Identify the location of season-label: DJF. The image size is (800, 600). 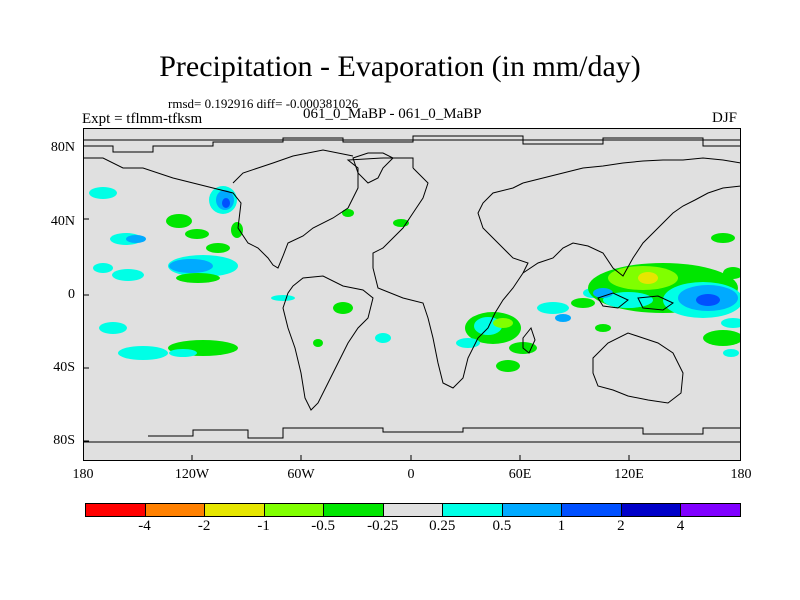
(725, 118).